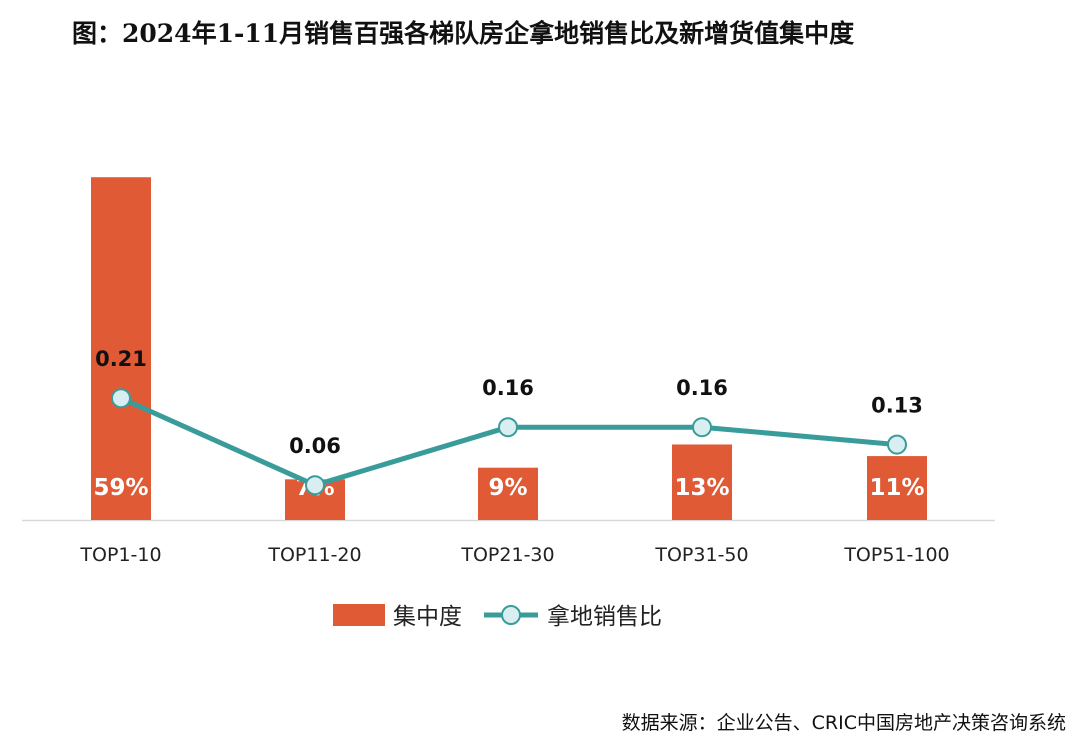 Image resolution: width=1080 pixels, height=753 pixels. What do you see at coordinates (507, 555) in the screenshot?
I see `x-tick-label: TOP21-30` at bounding box center [507, 555].